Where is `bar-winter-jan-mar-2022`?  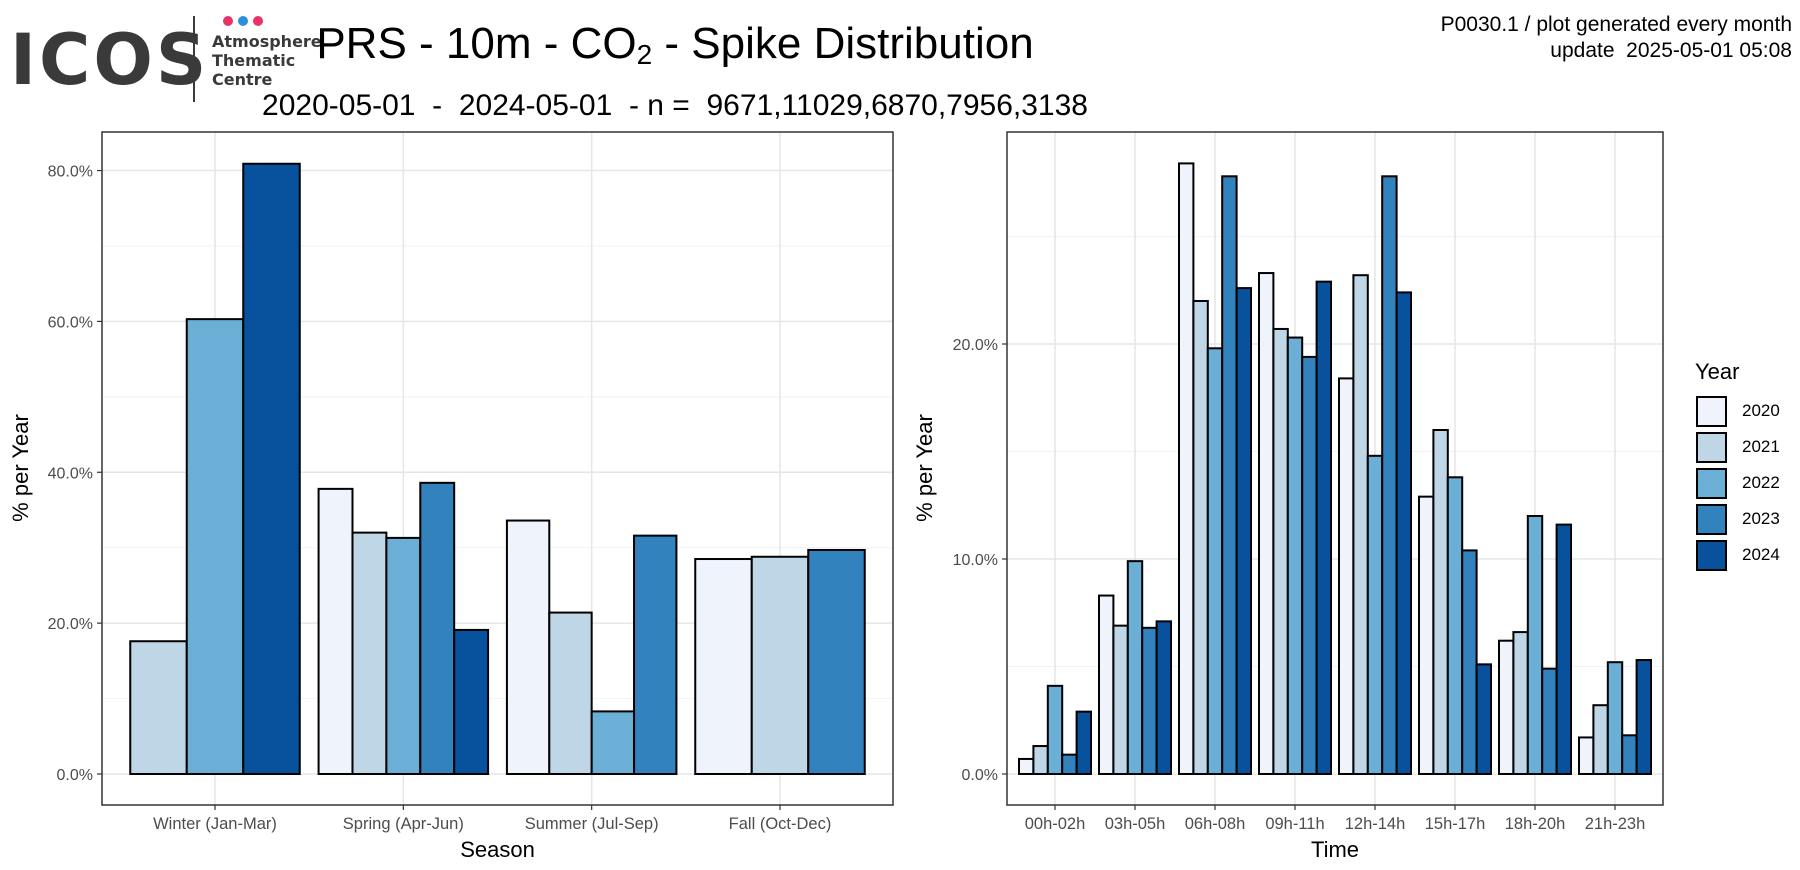 bar-winter-jan-mar-2022 is located at coordinates (215, 546).